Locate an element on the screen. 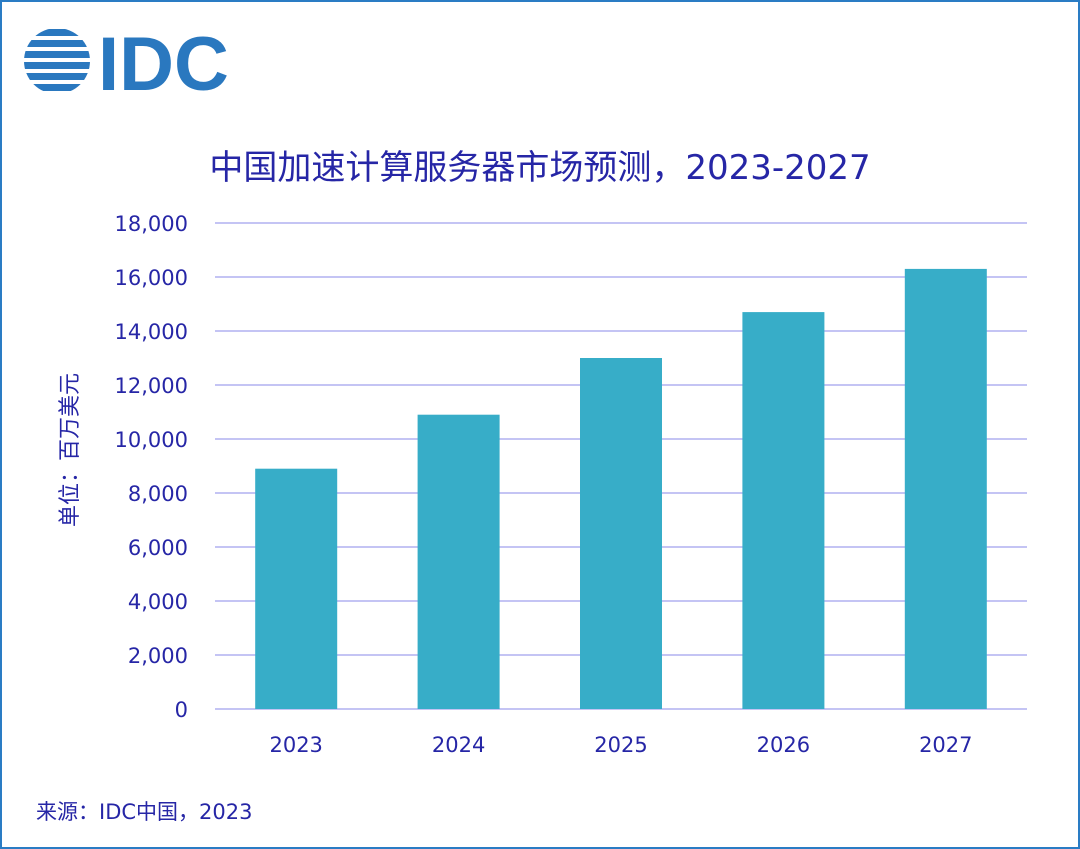 This screenshot has width=1080, height=849. y-tick-label: 12,000 is located at coordinates (151, 386).